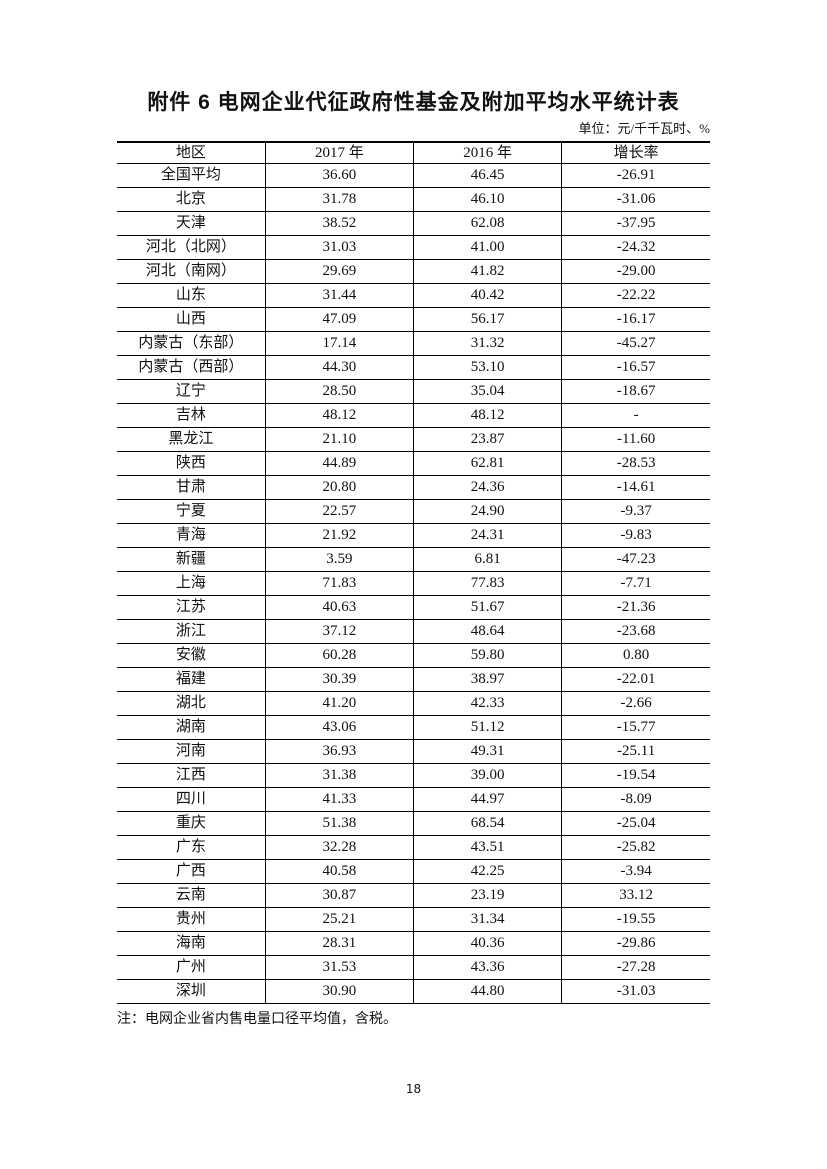 The image size is (827, 1169). Describe the element at coordinates (635, 631) in the screenshot. I see `table-cell: -23.68` at that location.